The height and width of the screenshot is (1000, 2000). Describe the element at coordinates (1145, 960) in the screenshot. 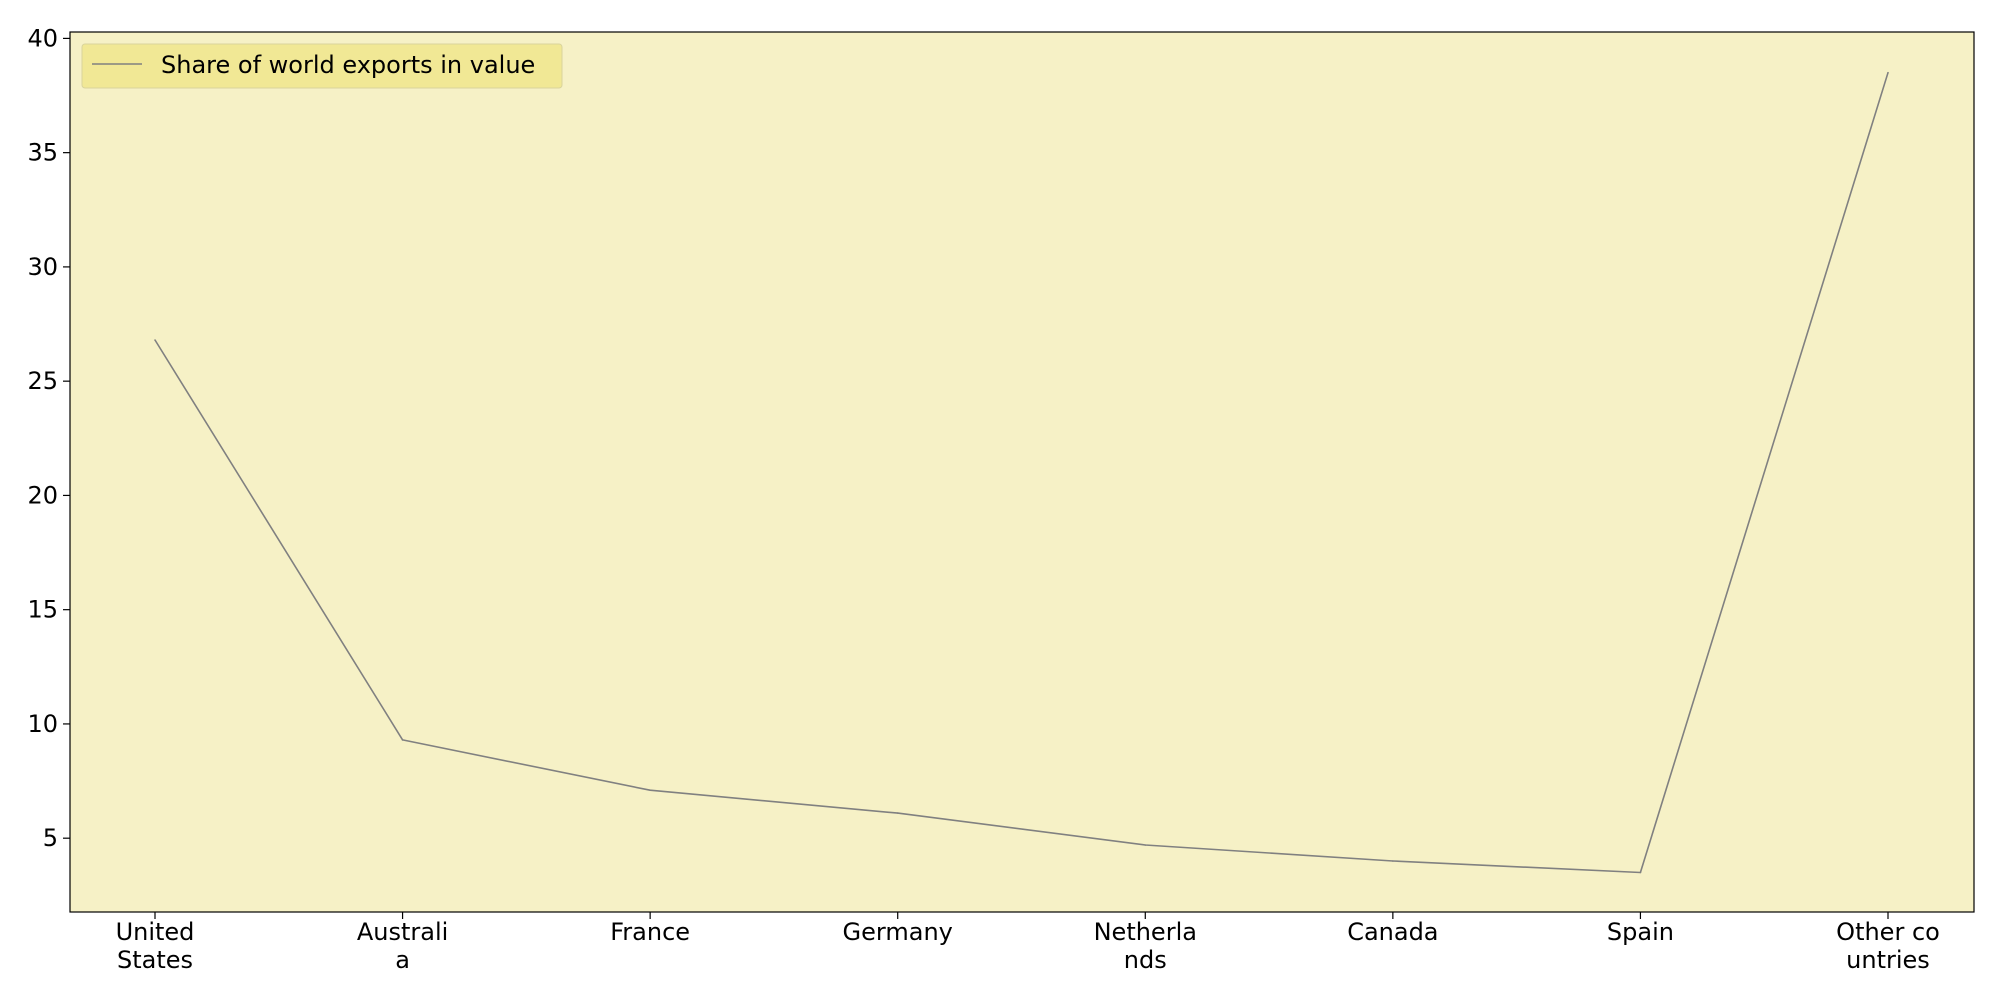

I see `x-tick-label: nds` at that location.